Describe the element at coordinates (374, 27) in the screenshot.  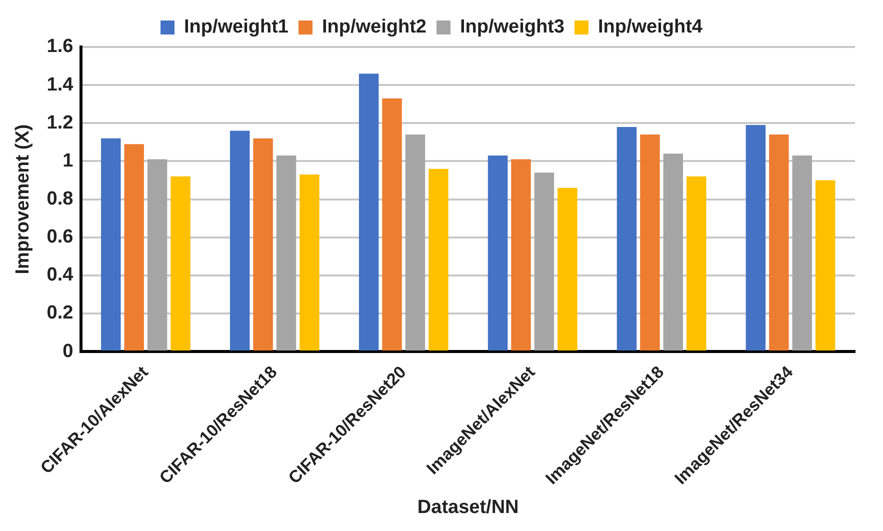
I see `legend-label: Inp/weight2` at that location.